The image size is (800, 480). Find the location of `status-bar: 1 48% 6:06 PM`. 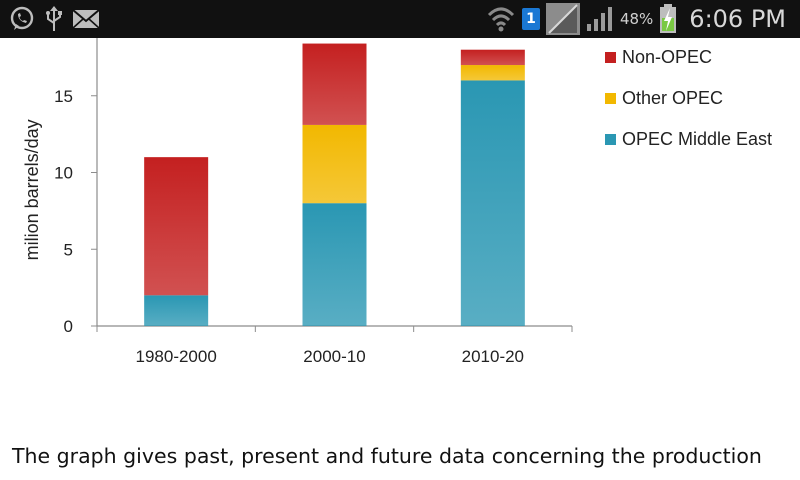

status-bar: 1 48% 6:06 PM is located at coordinates (400, 19).